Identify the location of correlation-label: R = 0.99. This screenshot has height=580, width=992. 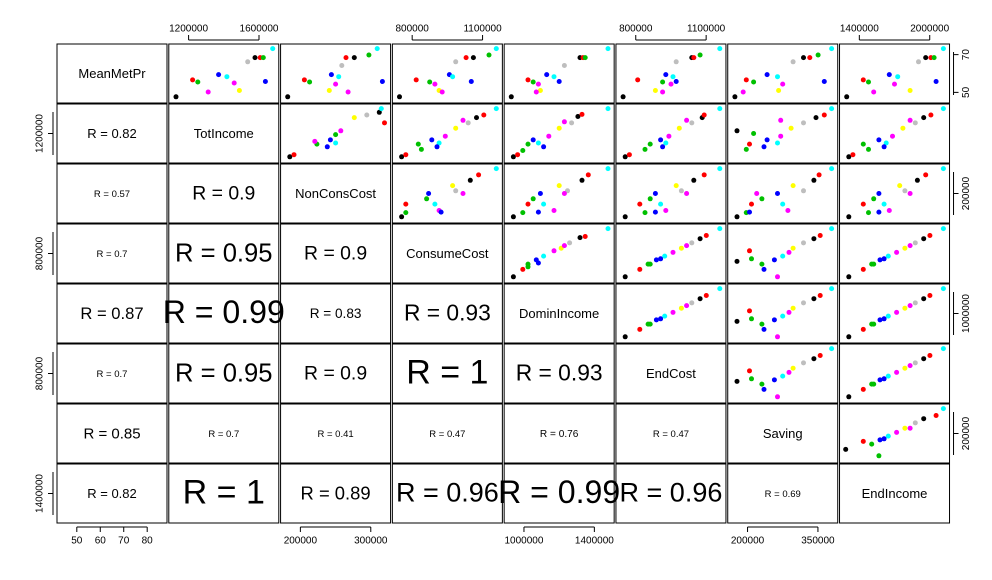
(224, 312).